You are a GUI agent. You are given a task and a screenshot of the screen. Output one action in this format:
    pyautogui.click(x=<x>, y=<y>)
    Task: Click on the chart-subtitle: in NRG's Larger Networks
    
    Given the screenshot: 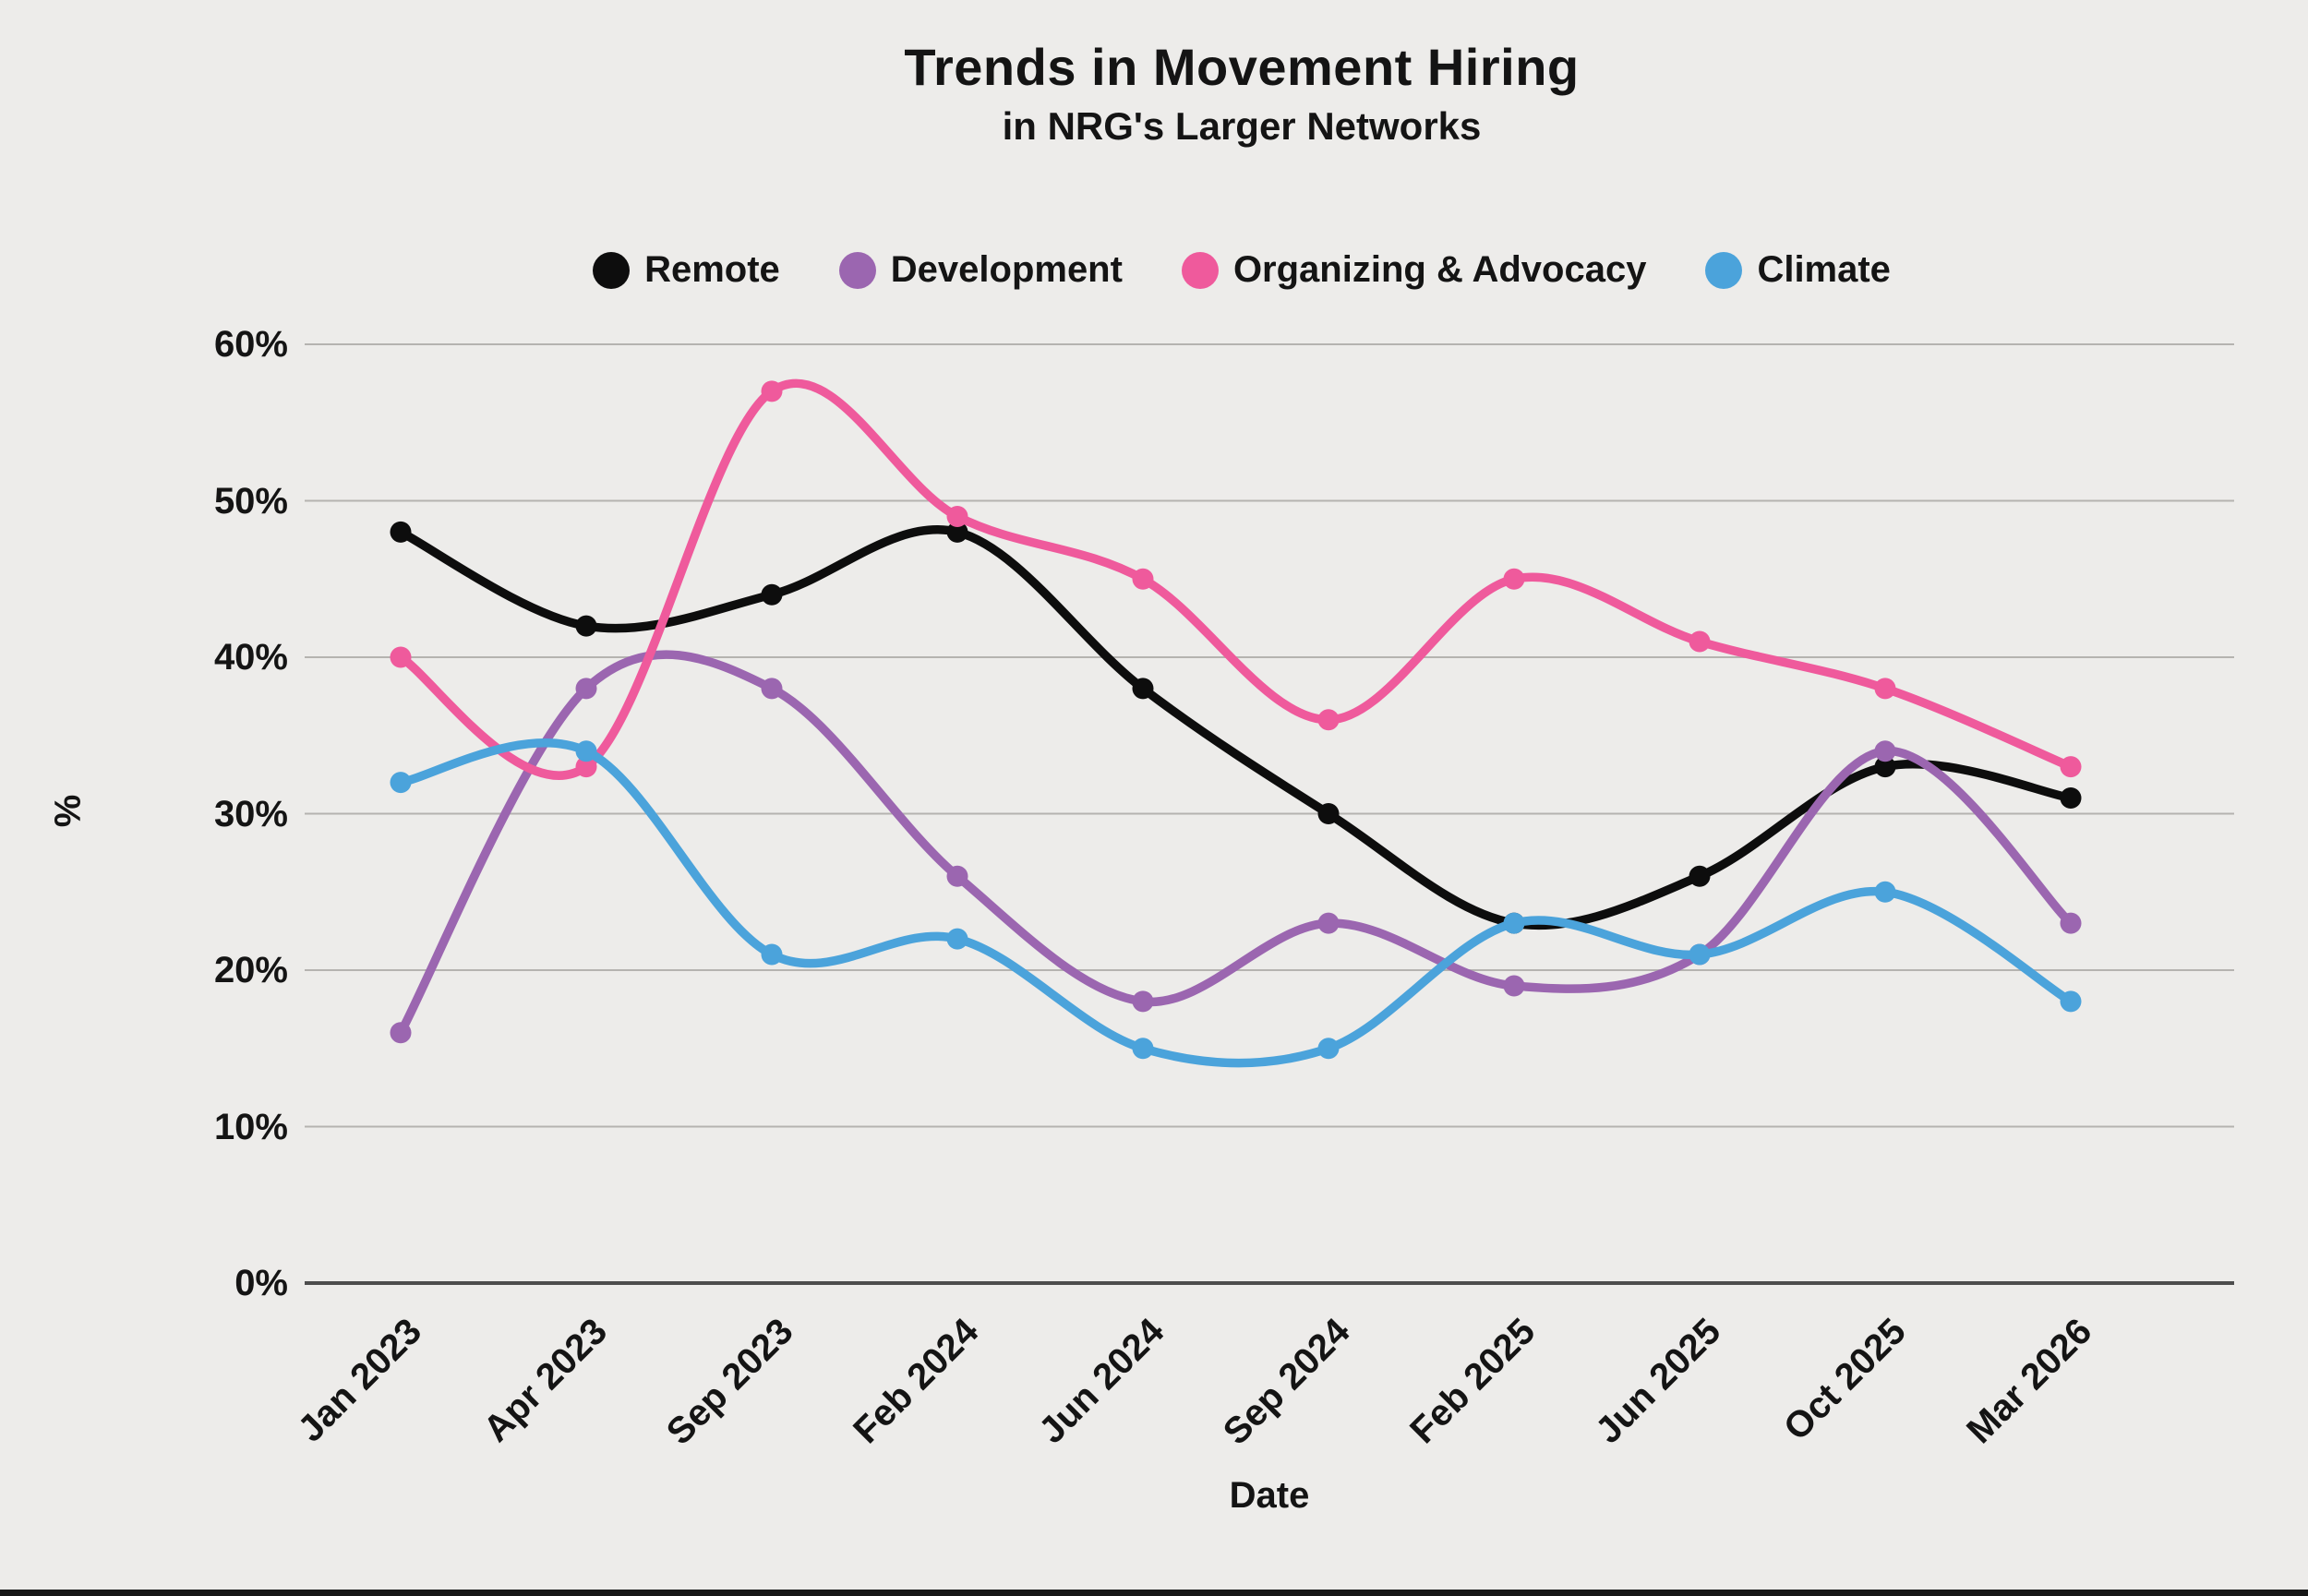 What is the action you would take?
    pyautogui.click(x=1242, y=125)
    